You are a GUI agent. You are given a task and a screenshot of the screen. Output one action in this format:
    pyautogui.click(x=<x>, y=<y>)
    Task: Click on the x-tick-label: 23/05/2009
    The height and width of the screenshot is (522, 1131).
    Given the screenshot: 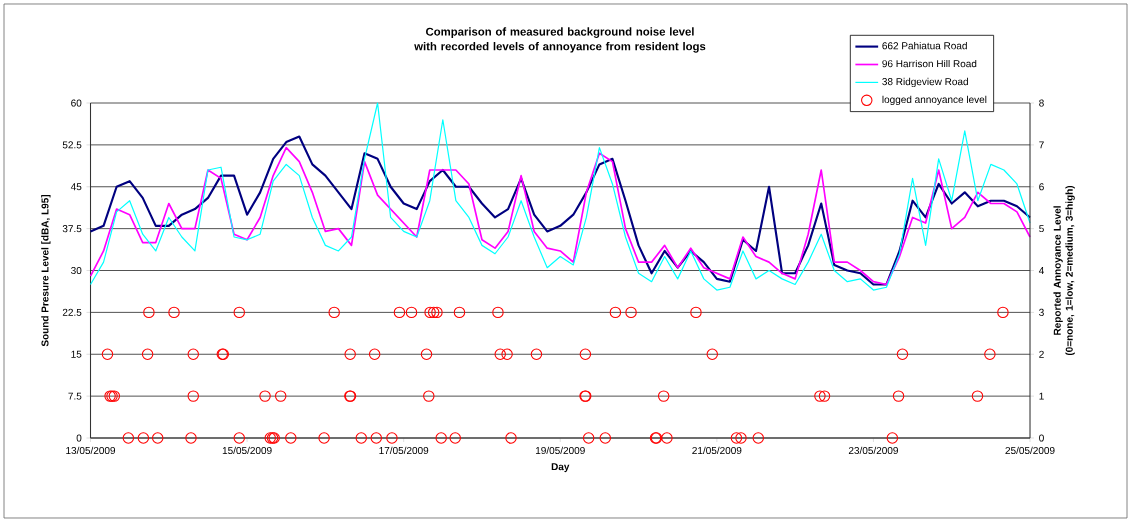 What is the action you would take?
    pyautogui.click(x=873, y=450)
    